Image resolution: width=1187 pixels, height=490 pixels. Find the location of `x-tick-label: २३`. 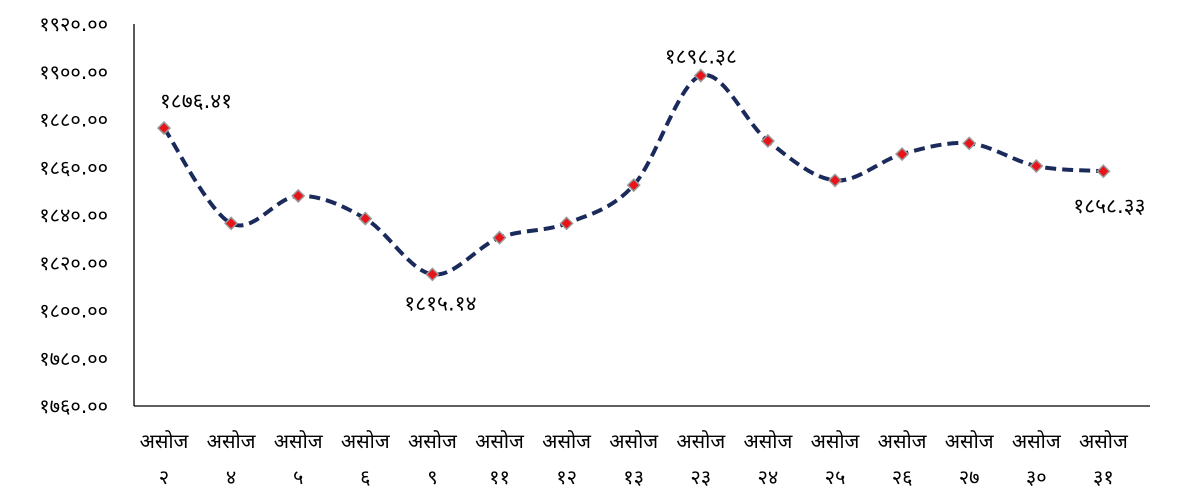

x-tick-label: २३ is located at coordinates (700, 477).